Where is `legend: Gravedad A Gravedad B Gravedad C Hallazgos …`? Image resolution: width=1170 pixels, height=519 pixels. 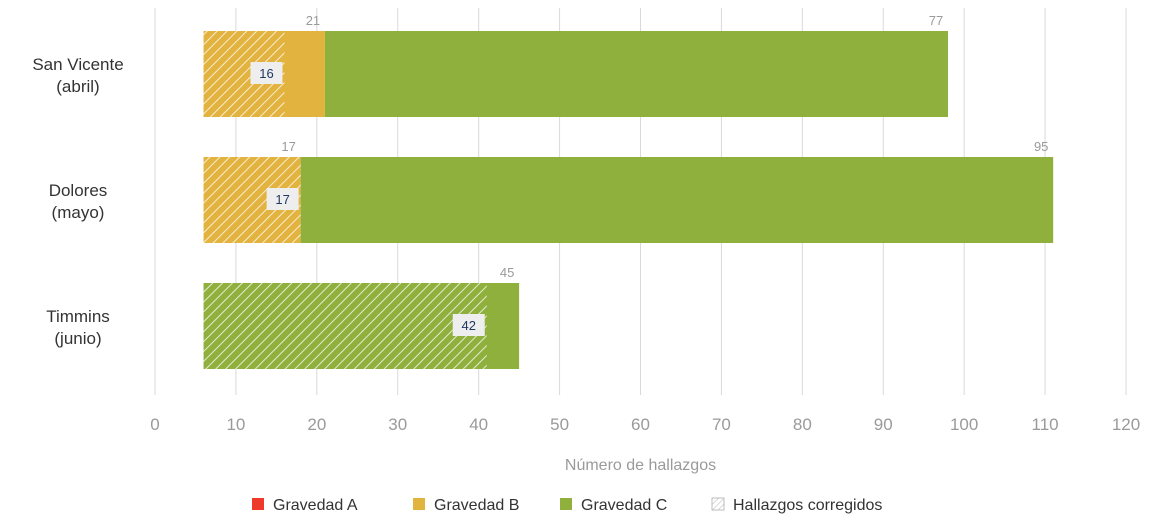 legend: Gravedad A Gravedad B Gravedad C Hallazgos … is located at coordinates (567, 505).